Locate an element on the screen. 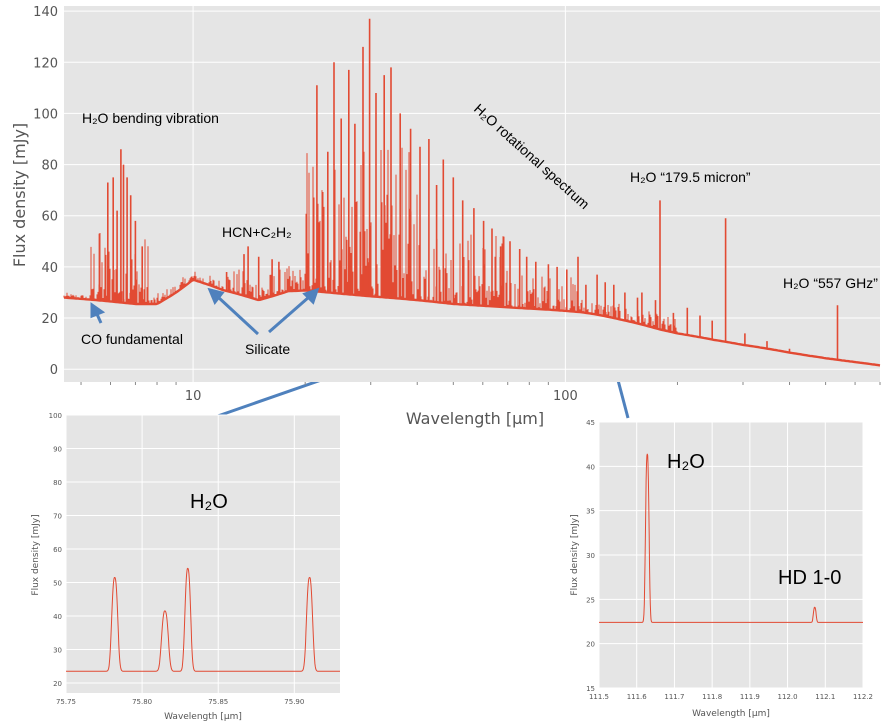  arrowhead-silicate-right is located at coordinates (311, 296).